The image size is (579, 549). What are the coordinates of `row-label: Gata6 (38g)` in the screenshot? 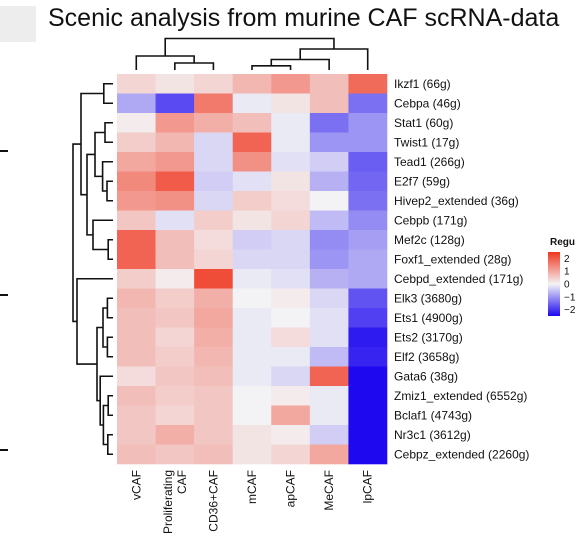 It's located at (426, 376).